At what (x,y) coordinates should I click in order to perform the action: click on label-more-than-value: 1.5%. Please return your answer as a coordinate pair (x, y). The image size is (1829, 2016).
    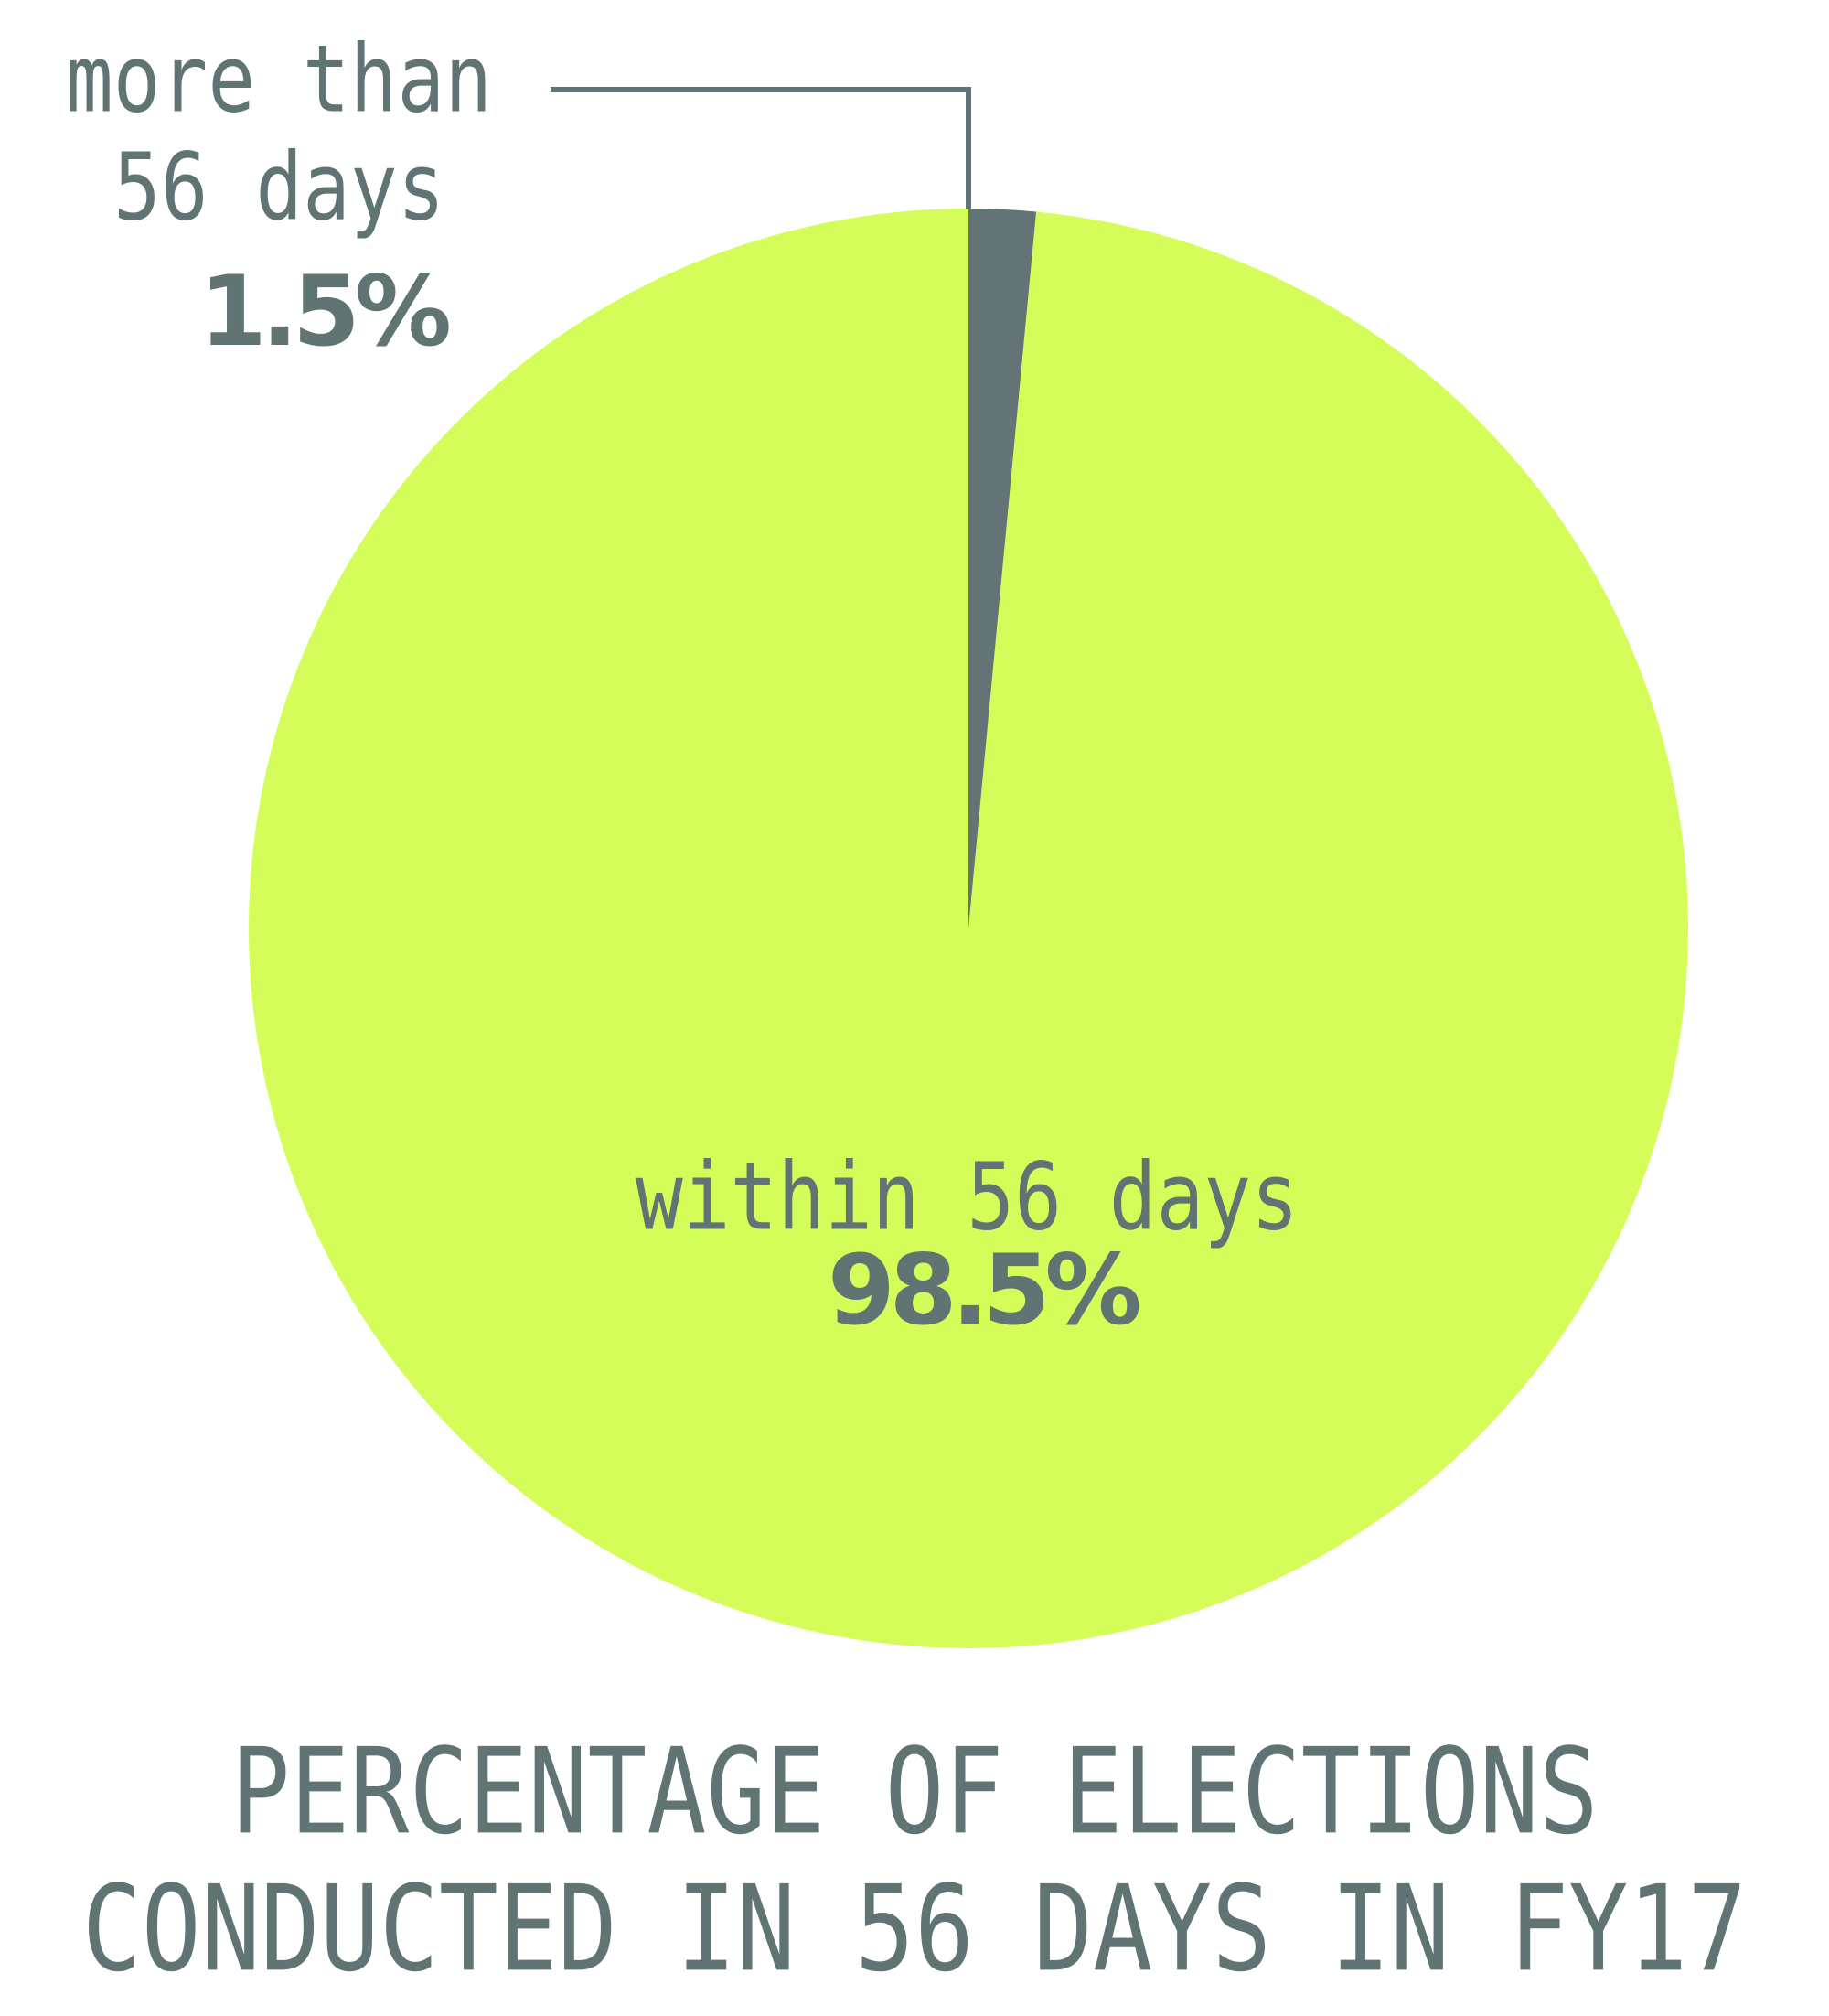
    Looking at the image, I should click on (325, 311).